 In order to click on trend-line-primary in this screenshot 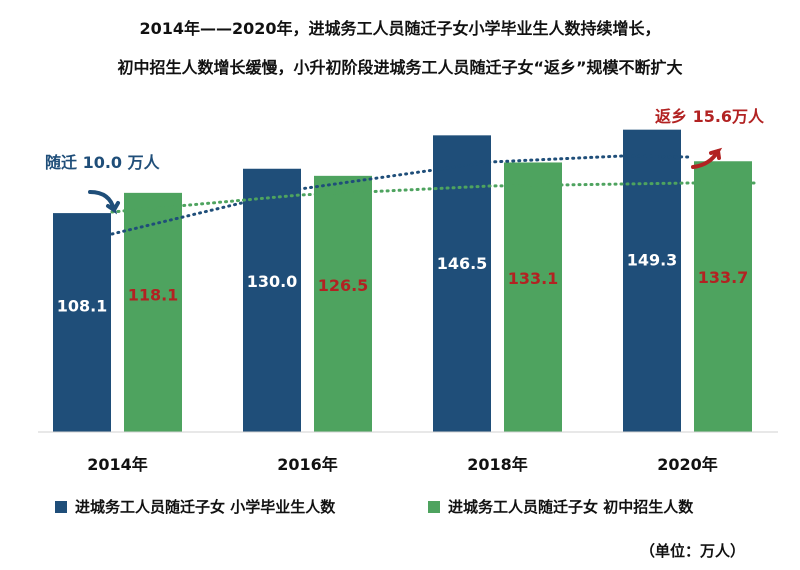, I will do `click(401, 195)`.